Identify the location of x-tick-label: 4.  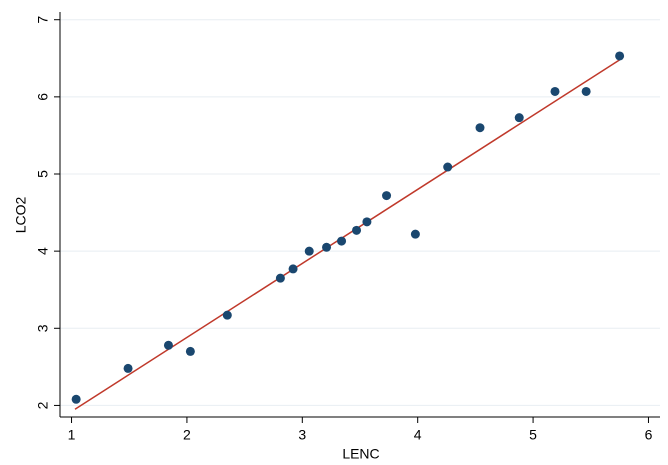
(418, 435).